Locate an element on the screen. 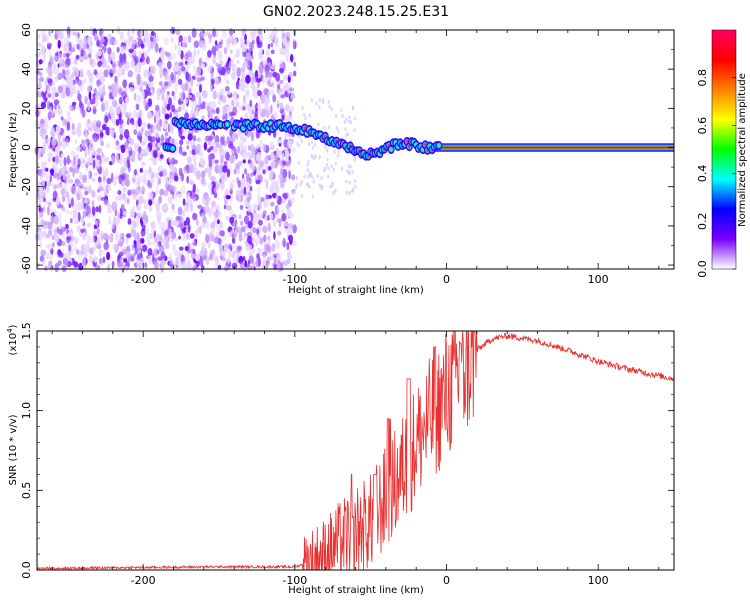 Image resolution: width=750 pixels, height=600 pixels. x-tick-label: -100 is located at coordinates (294, 580).